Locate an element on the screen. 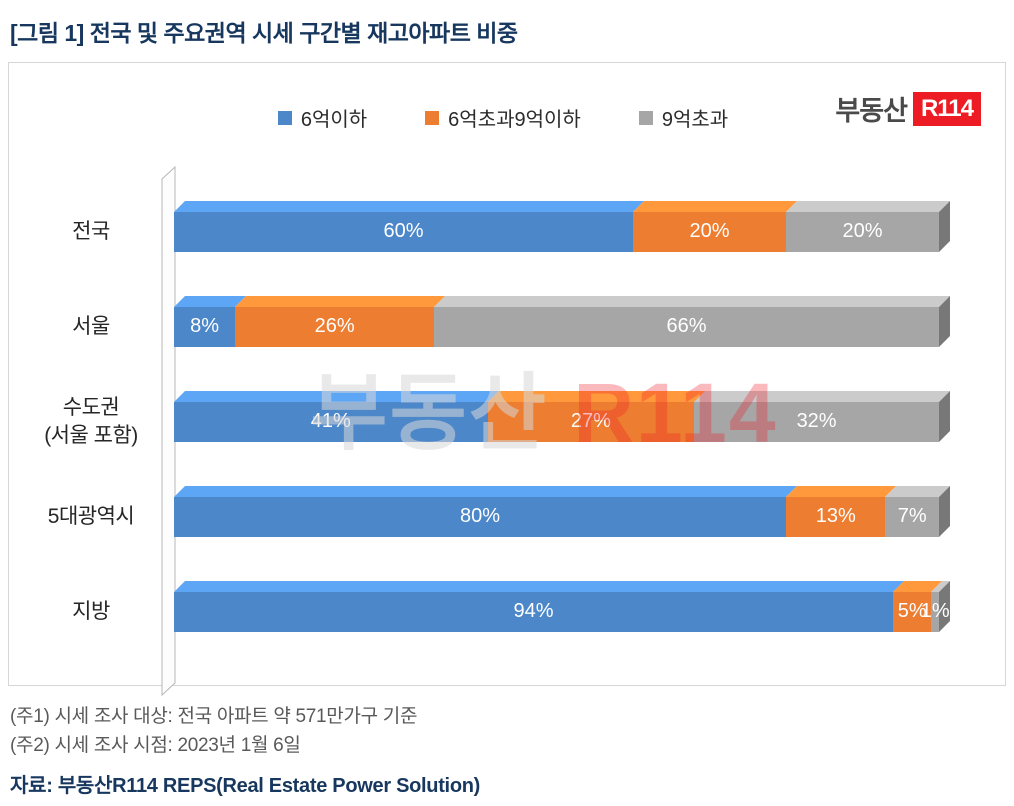  legend-label: 6억초과9억이하 is located at coordinates (514, 120).